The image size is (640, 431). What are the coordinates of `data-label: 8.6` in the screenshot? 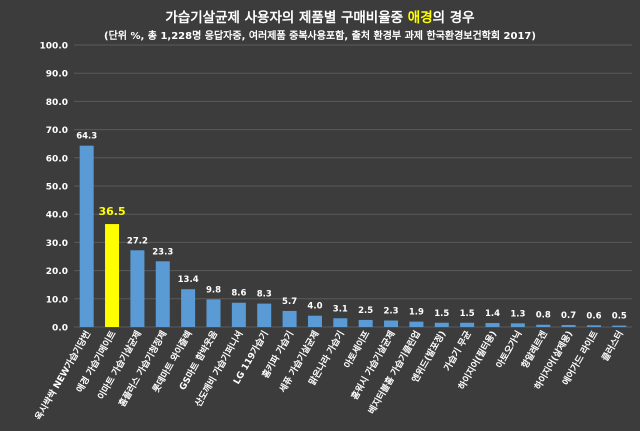 It's located at (238, 294).